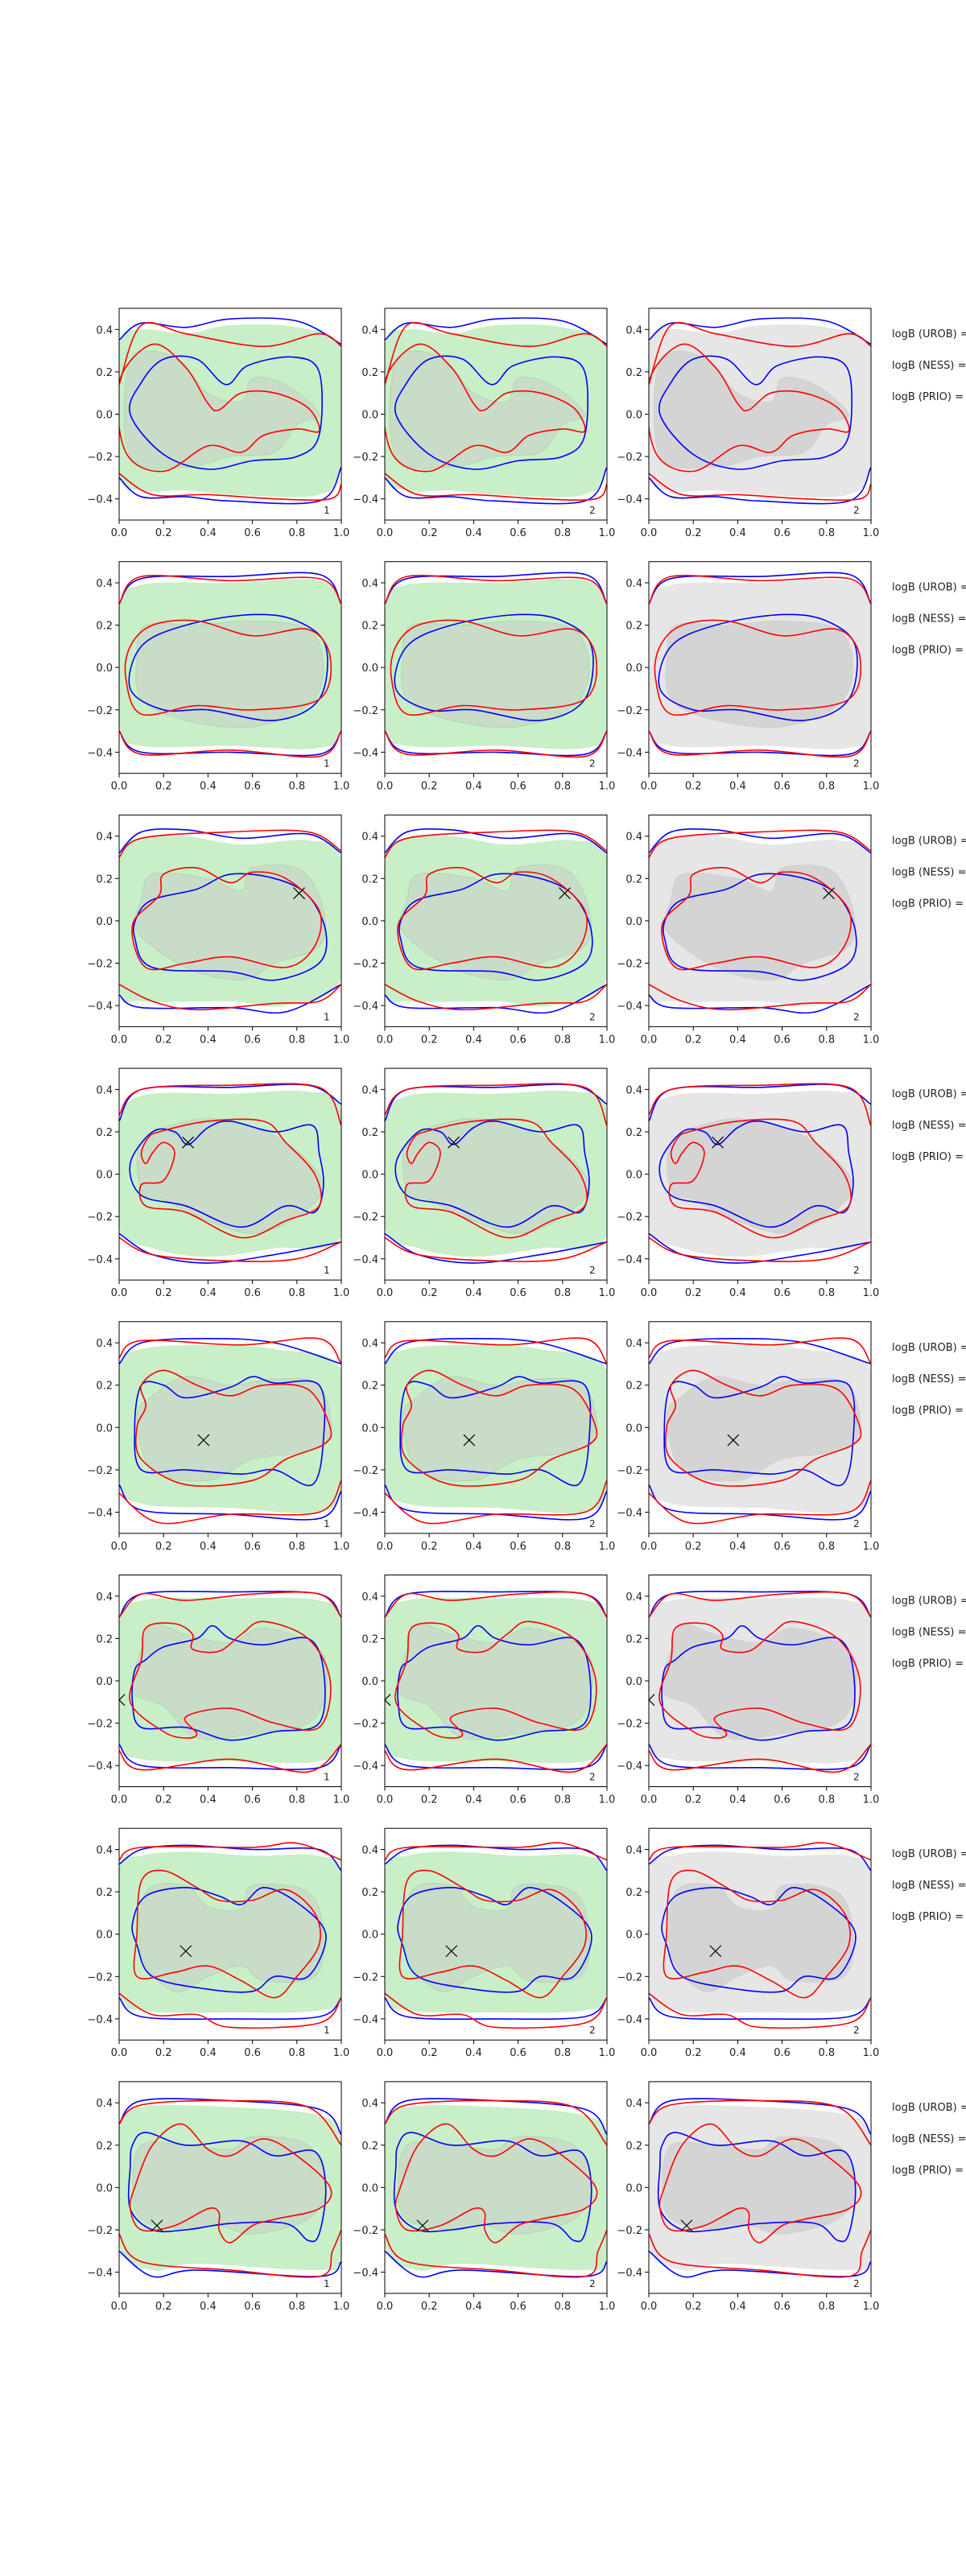 The height and width of the screenshot is (2576, 966). I want to click on inner-shaded-region, so click(759, 2185).